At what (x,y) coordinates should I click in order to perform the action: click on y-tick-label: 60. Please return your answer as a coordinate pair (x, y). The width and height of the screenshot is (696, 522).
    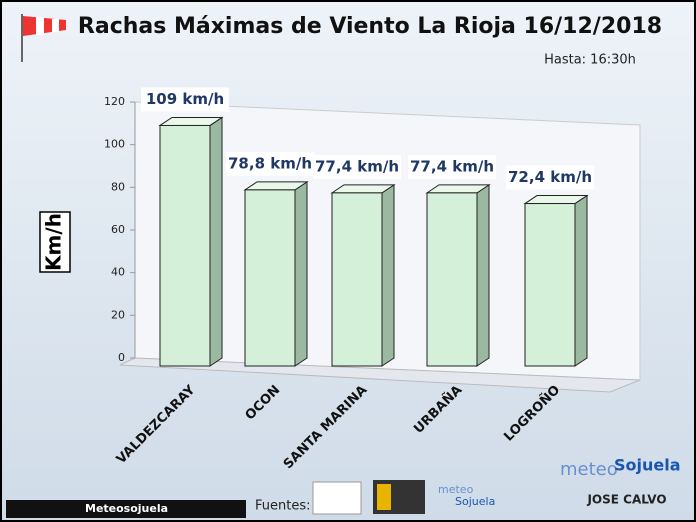
    Looking at the image, I should click on (118, 229).